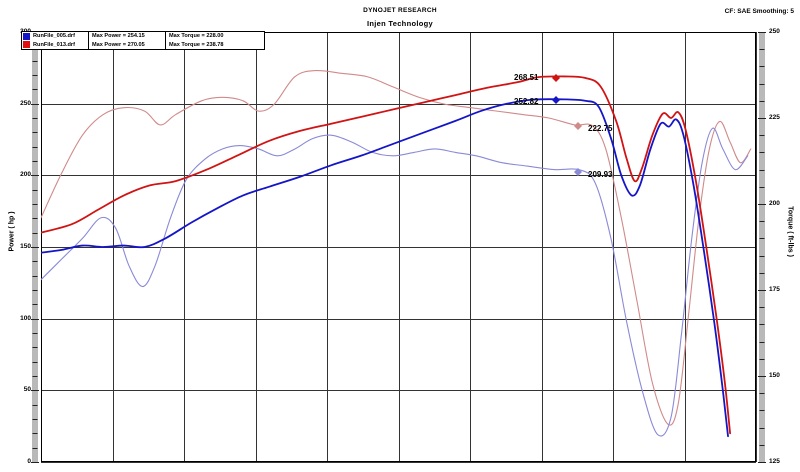 This screenshot has width=800, height=472. I want to click on chart-title: DYNOJET RESEARCH, so click(400, 10).